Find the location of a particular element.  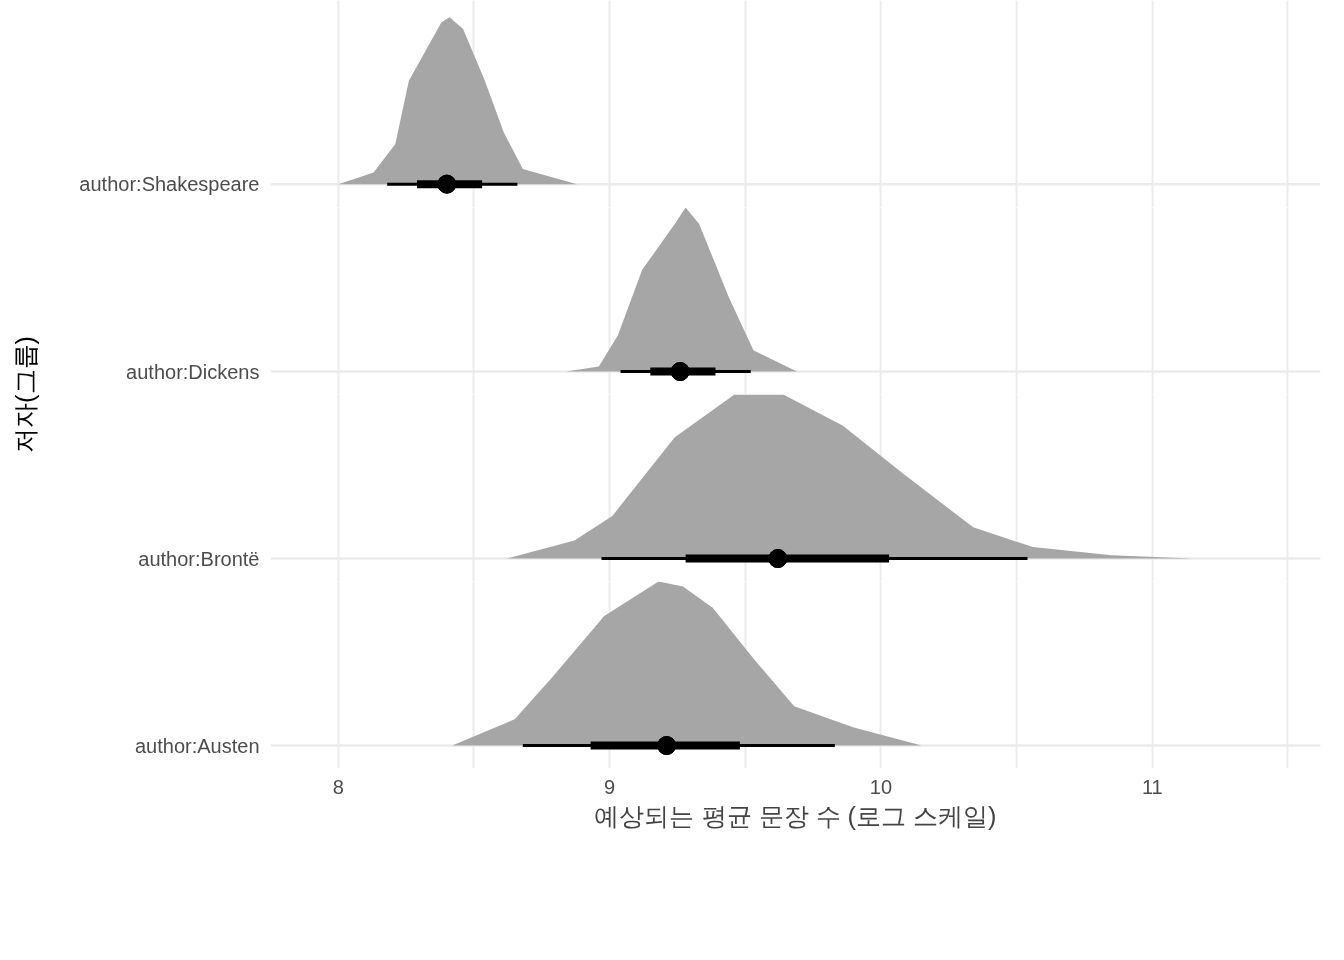

y-axis-title: author:Dickens is located at coordinates (193, 371).